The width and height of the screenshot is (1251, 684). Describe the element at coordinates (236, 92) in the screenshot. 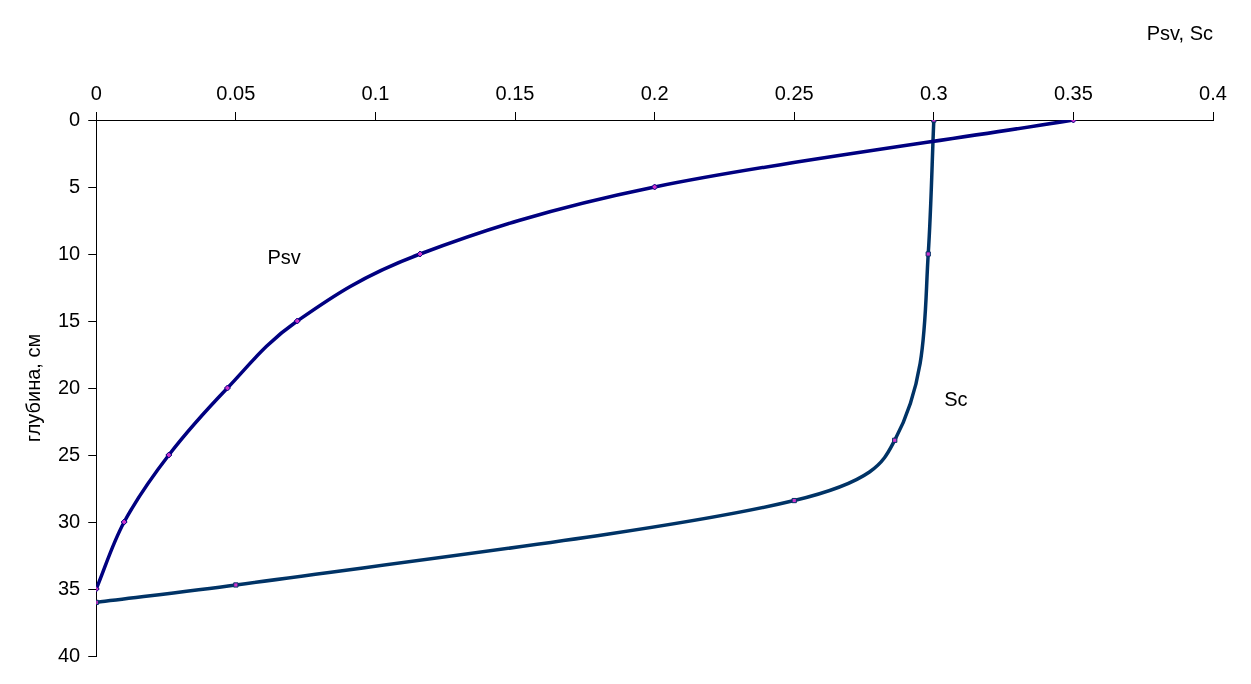

I see `x-tick-label: 0.05` at that location.